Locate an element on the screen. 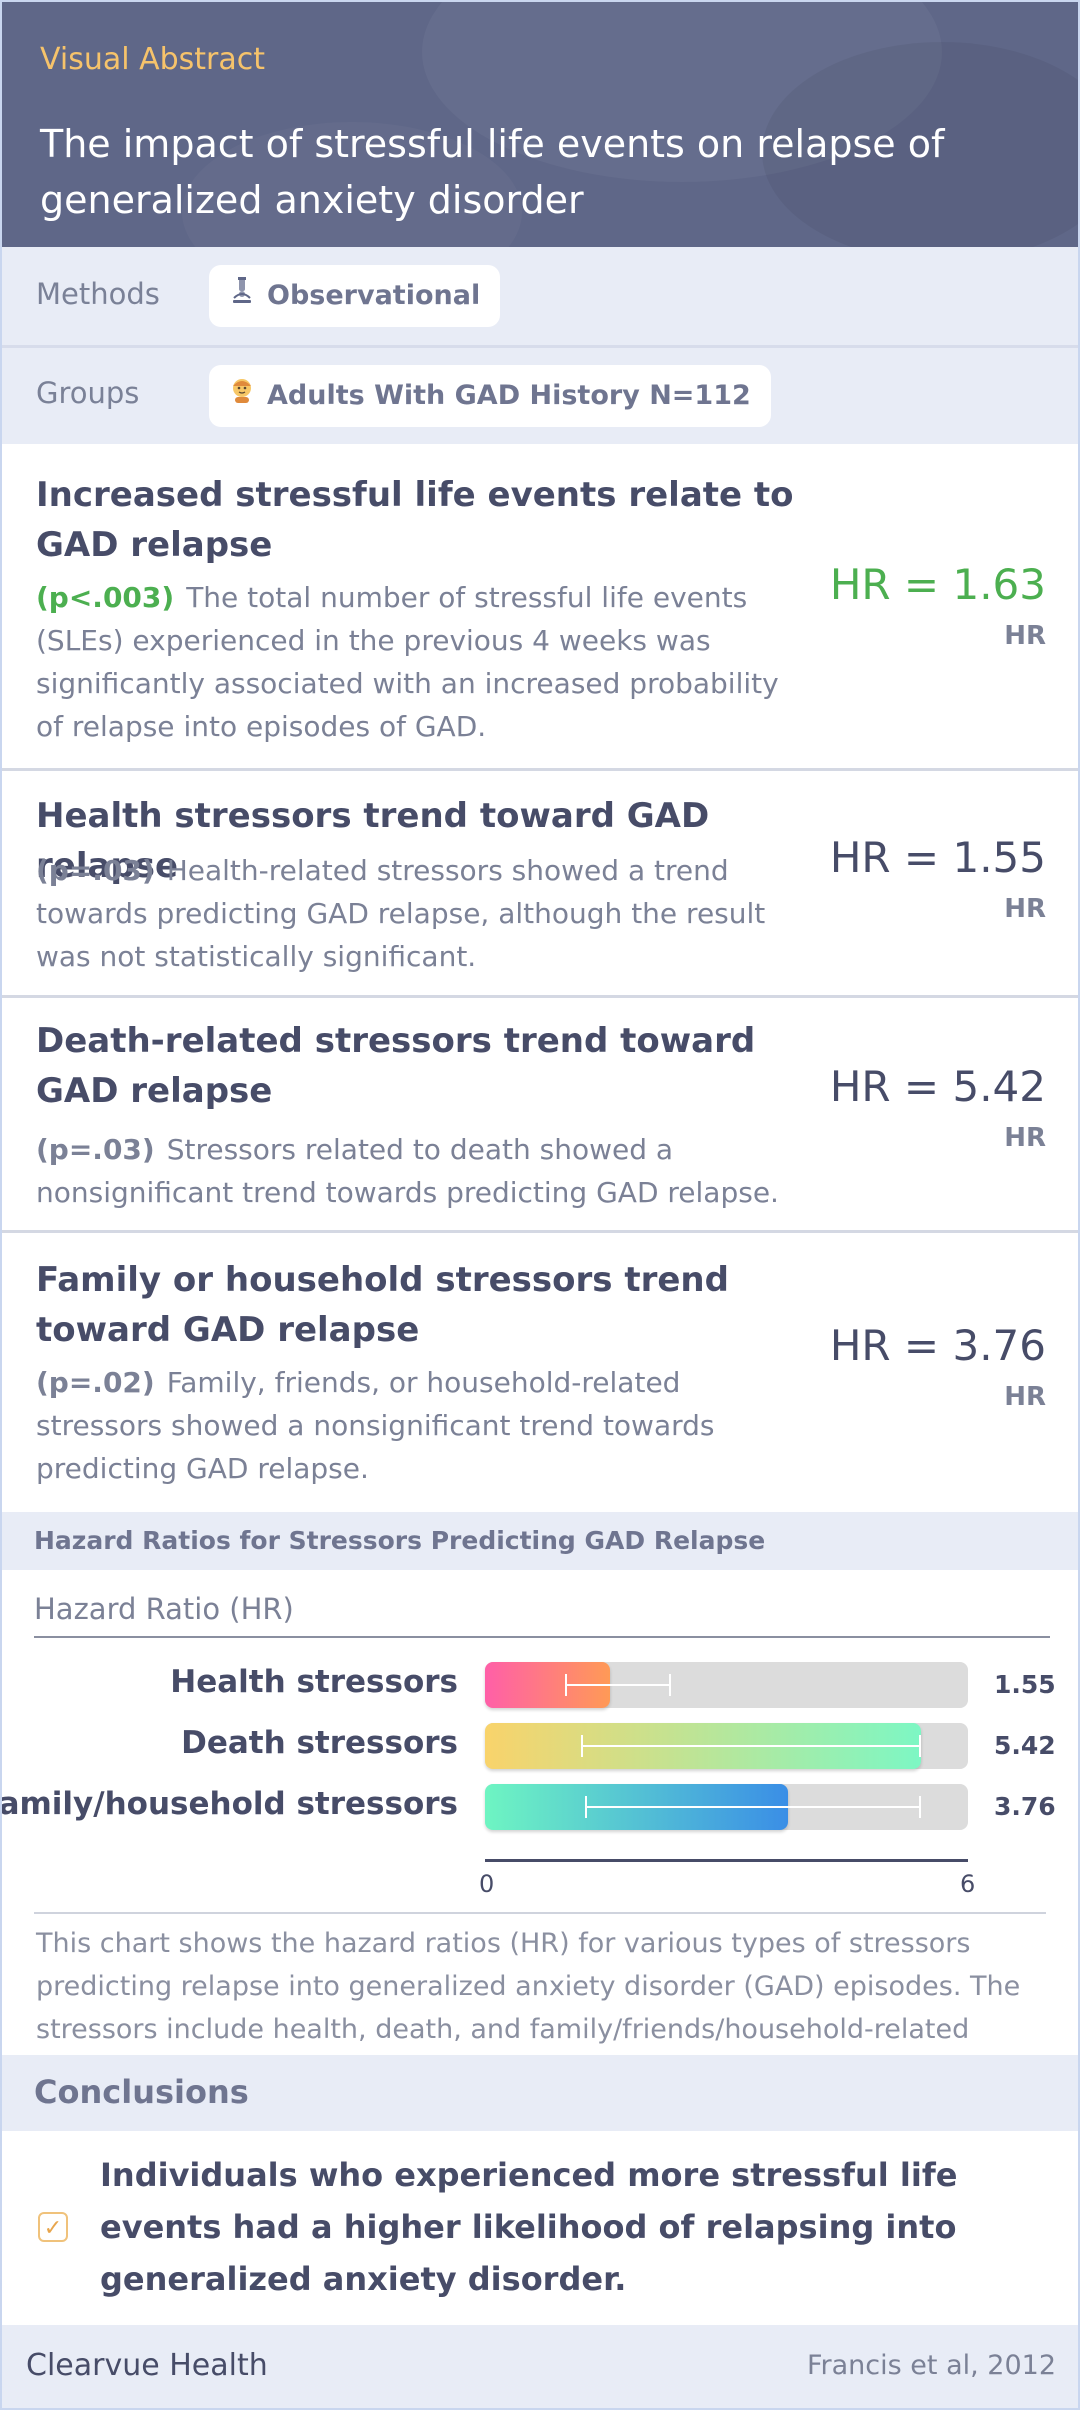 The image size is (1080, 2410). p-value: (p<.003) is located at coordinates (105, 597).